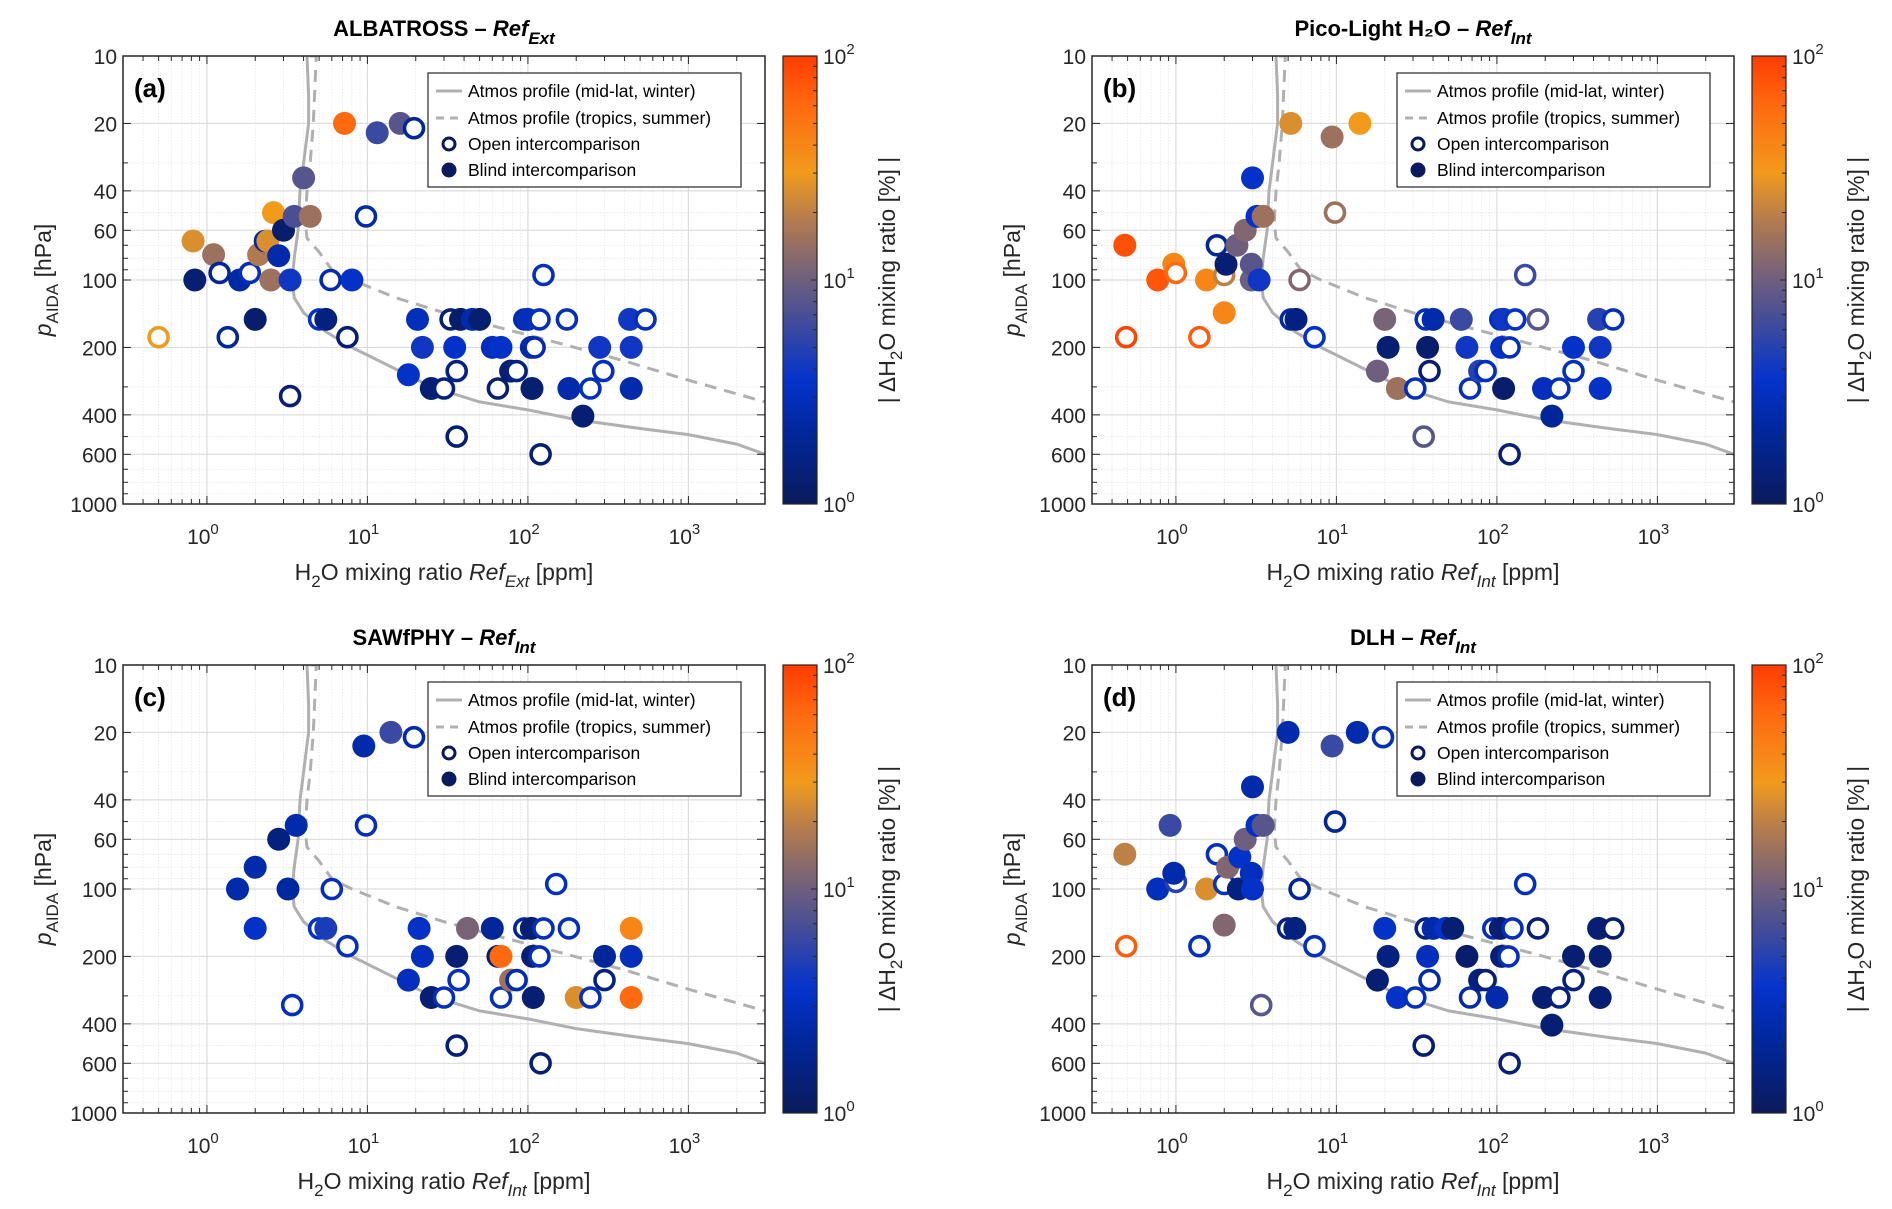 This screenshot has height=1209, width=1892. I want to click on y-tick-label: 40, so click(105, 192).